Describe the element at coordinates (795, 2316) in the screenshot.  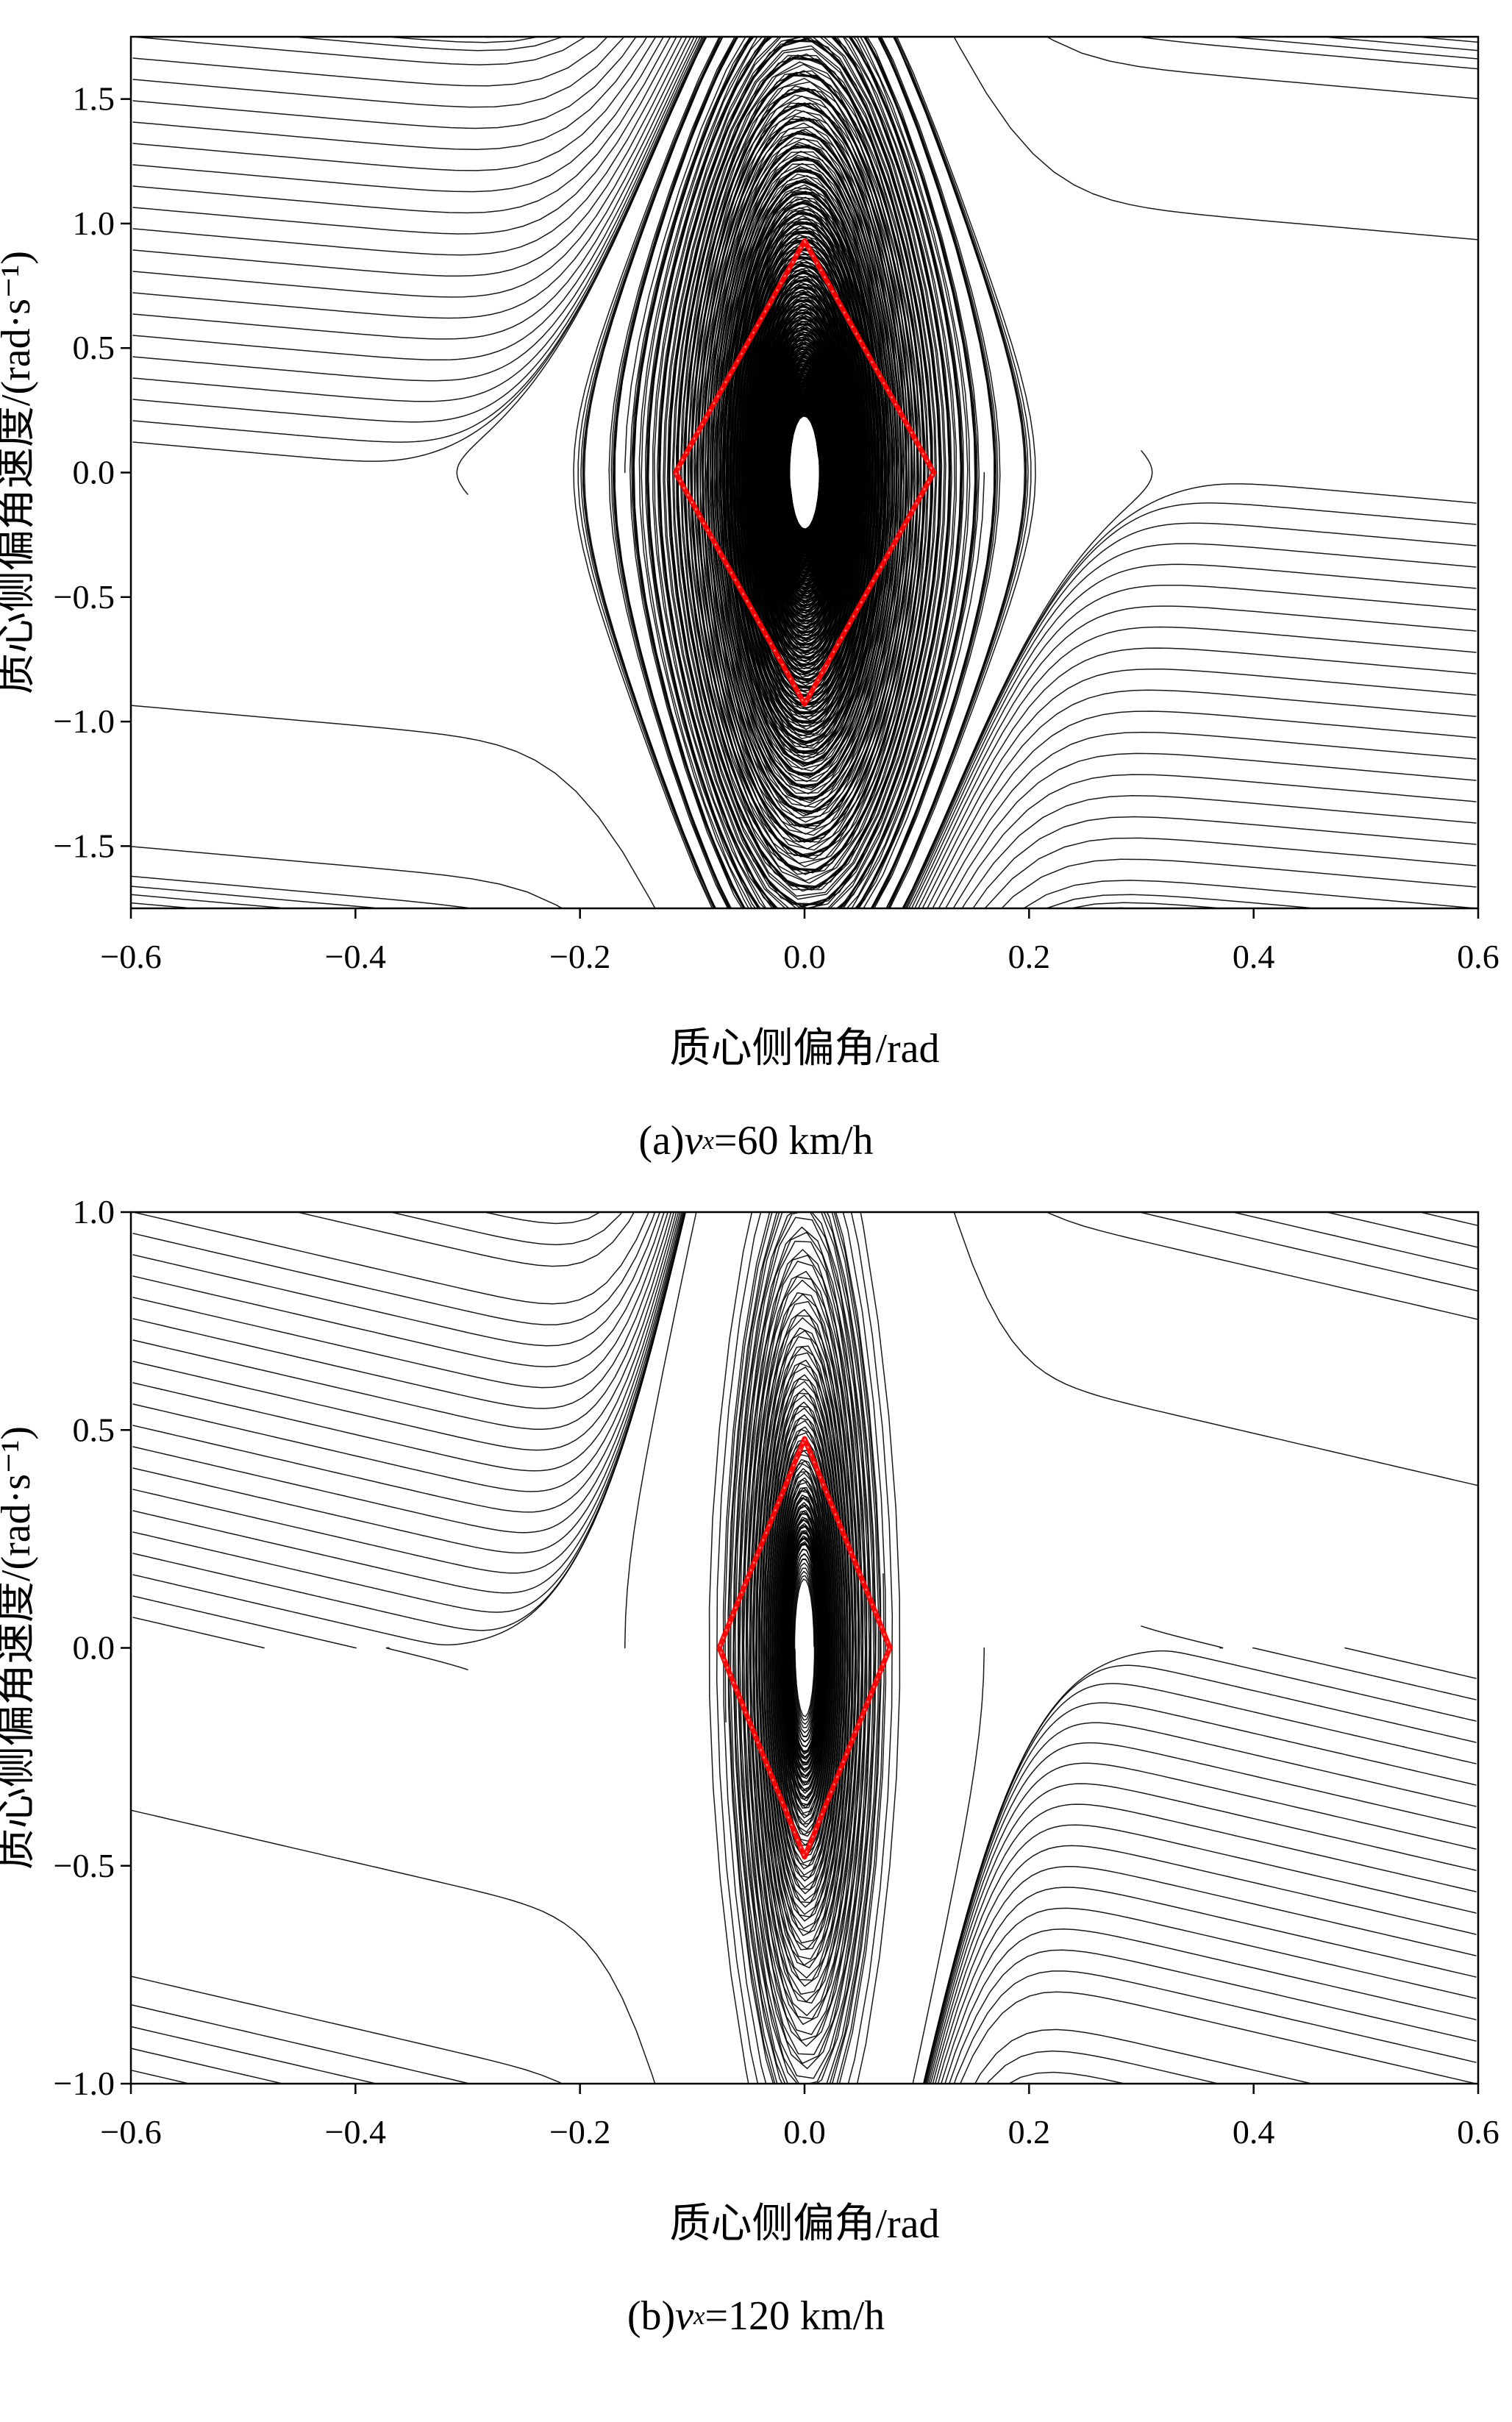
I see `caption-b-suffix: =120 km/h` at that location.